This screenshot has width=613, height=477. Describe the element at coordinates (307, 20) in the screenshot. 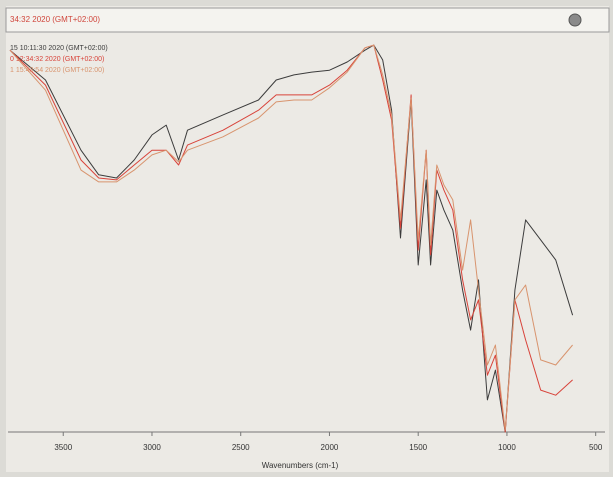

I see `title-bar` at that location.